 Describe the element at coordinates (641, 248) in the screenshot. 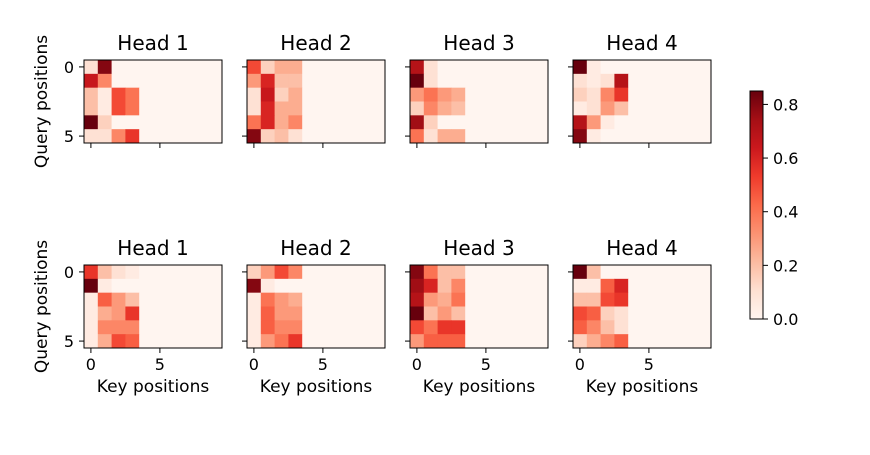

I see `panel-title: Head 4` at that location.